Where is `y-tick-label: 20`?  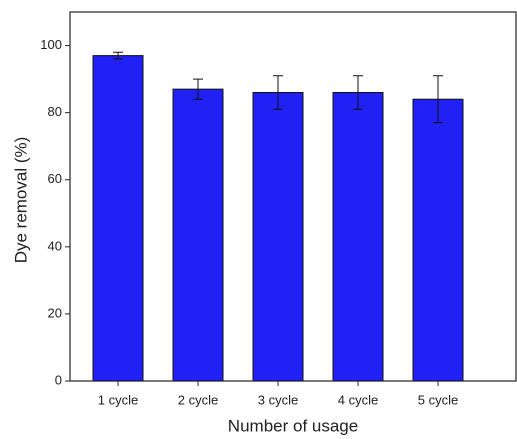 y-tick-label: 20 is located at coordinates (55, 312).